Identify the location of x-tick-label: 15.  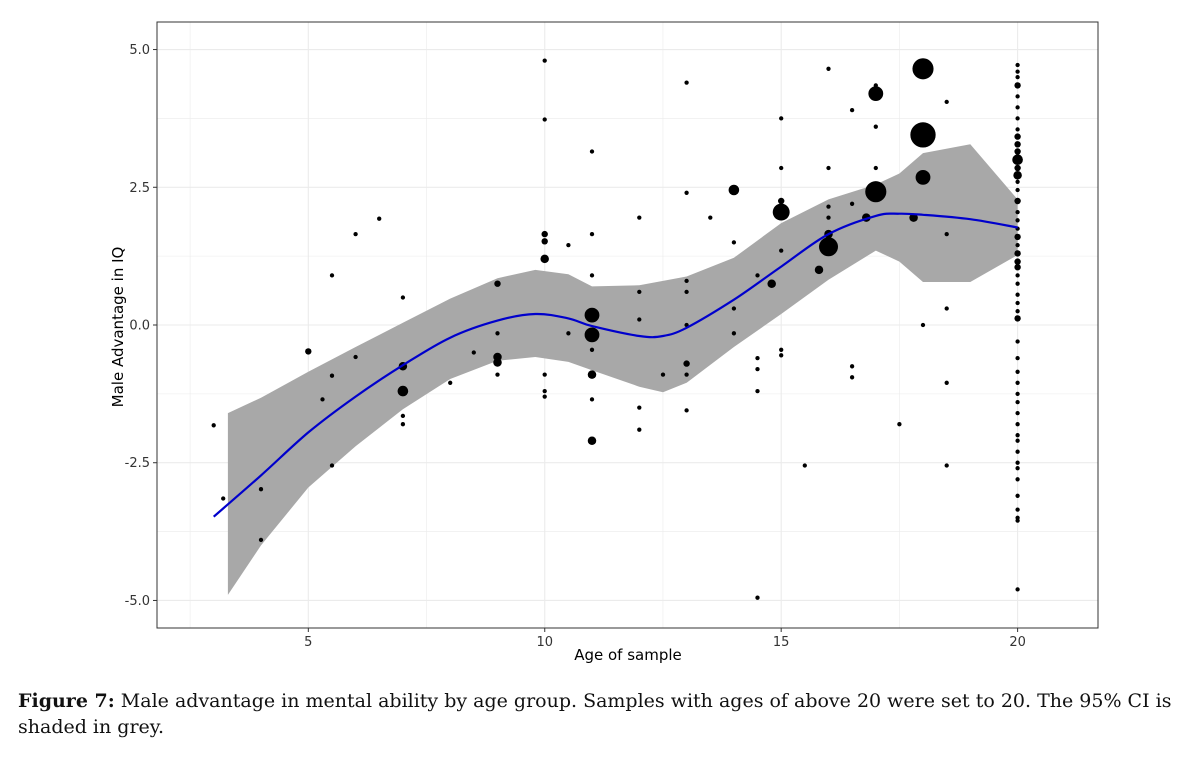
(781, 642).